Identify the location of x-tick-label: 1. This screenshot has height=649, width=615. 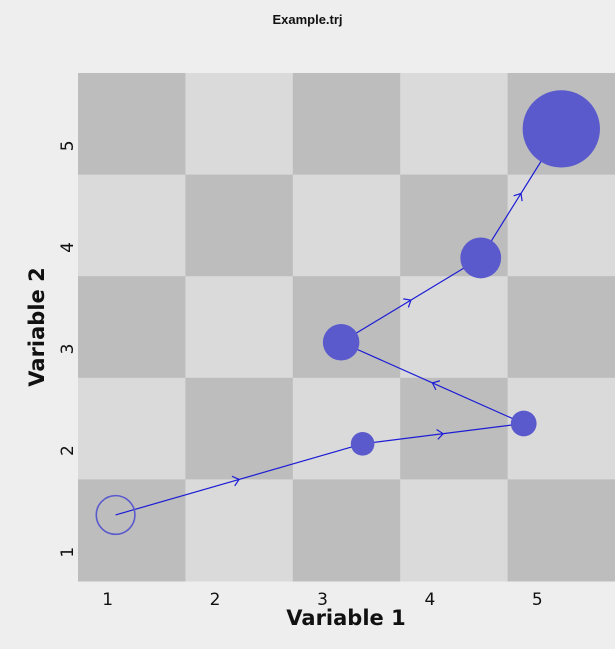
(107, 600).